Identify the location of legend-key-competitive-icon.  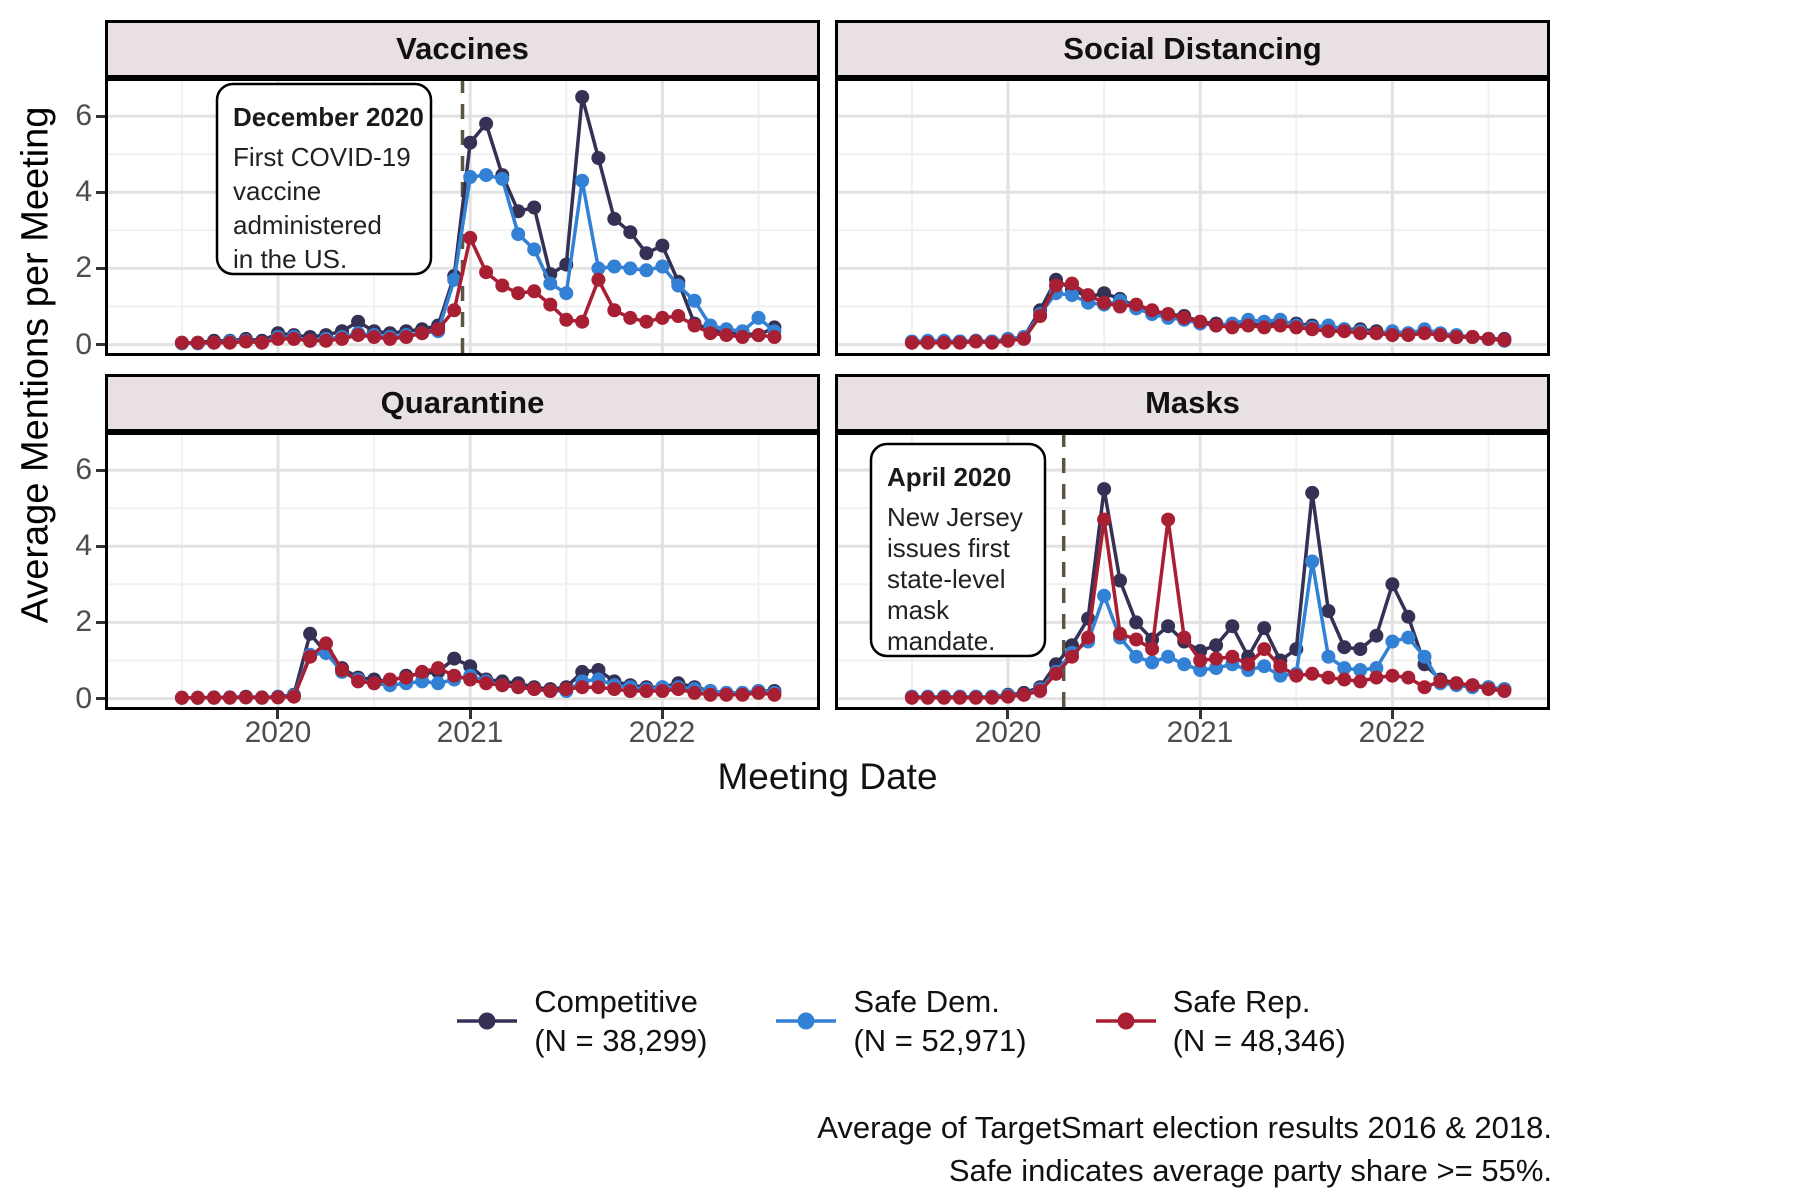
(487, 1021).